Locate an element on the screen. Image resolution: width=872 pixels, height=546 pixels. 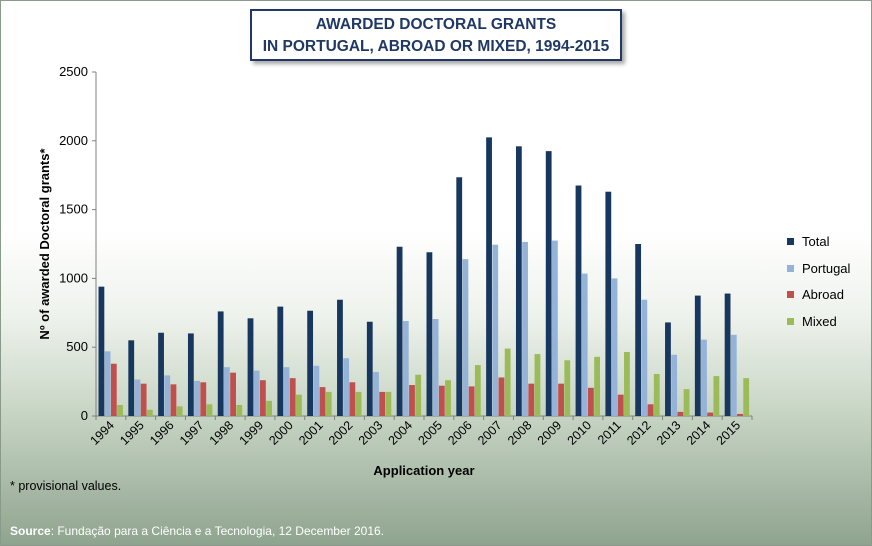
x-tick-label: 2007 is located at coordinates (490, 433).